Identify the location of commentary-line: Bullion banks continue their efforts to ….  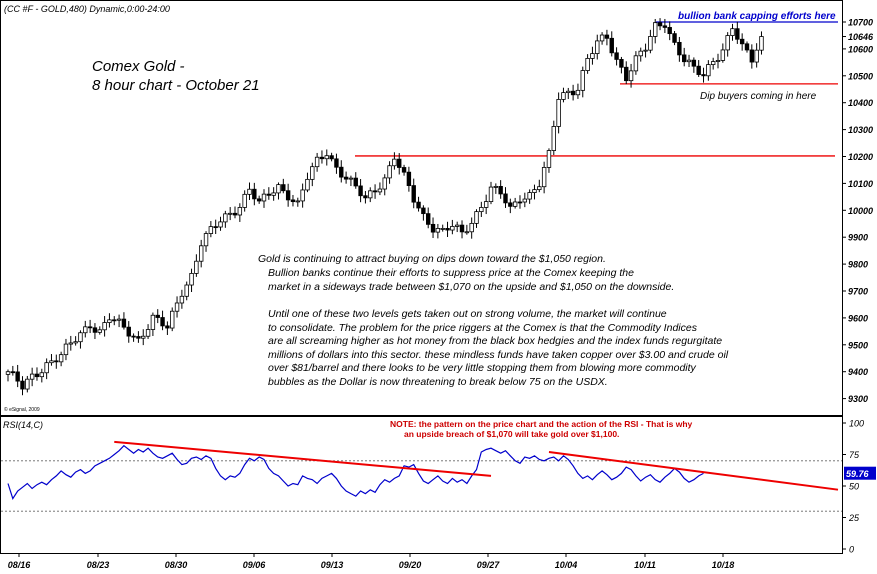
(451, 273).